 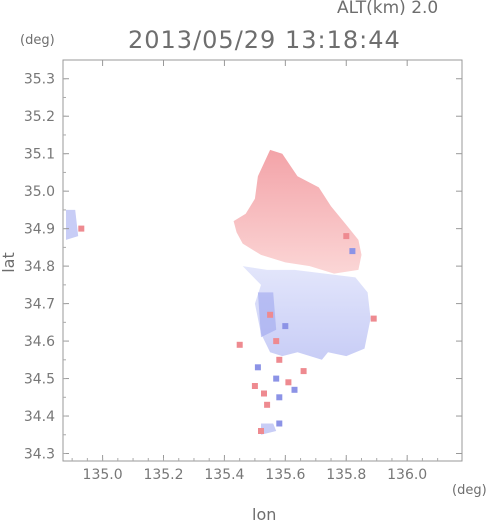 What do you see at coordinates (103, 475) in the screenshot?
I see `x-tick-label: 135.0` at bounding box center [103, 475].